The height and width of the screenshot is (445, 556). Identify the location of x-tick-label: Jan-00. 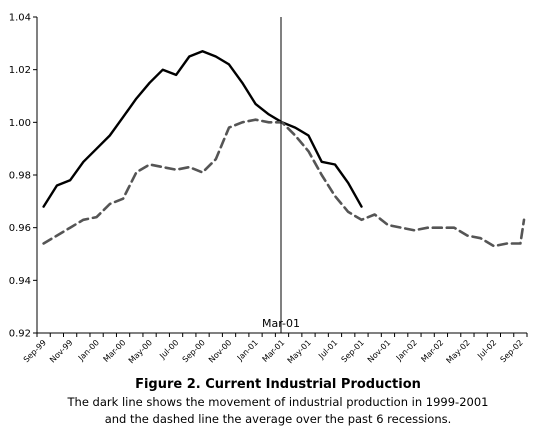
(88, 350).